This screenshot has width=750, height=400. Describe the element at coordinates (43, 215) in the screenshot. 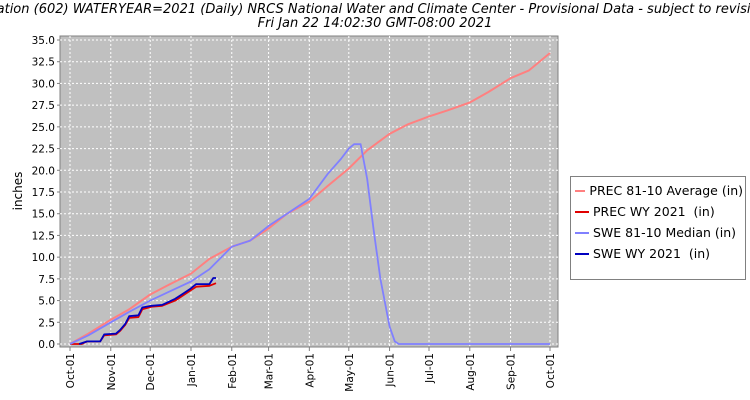

I see `y-tick-label: 15.0` at that location.